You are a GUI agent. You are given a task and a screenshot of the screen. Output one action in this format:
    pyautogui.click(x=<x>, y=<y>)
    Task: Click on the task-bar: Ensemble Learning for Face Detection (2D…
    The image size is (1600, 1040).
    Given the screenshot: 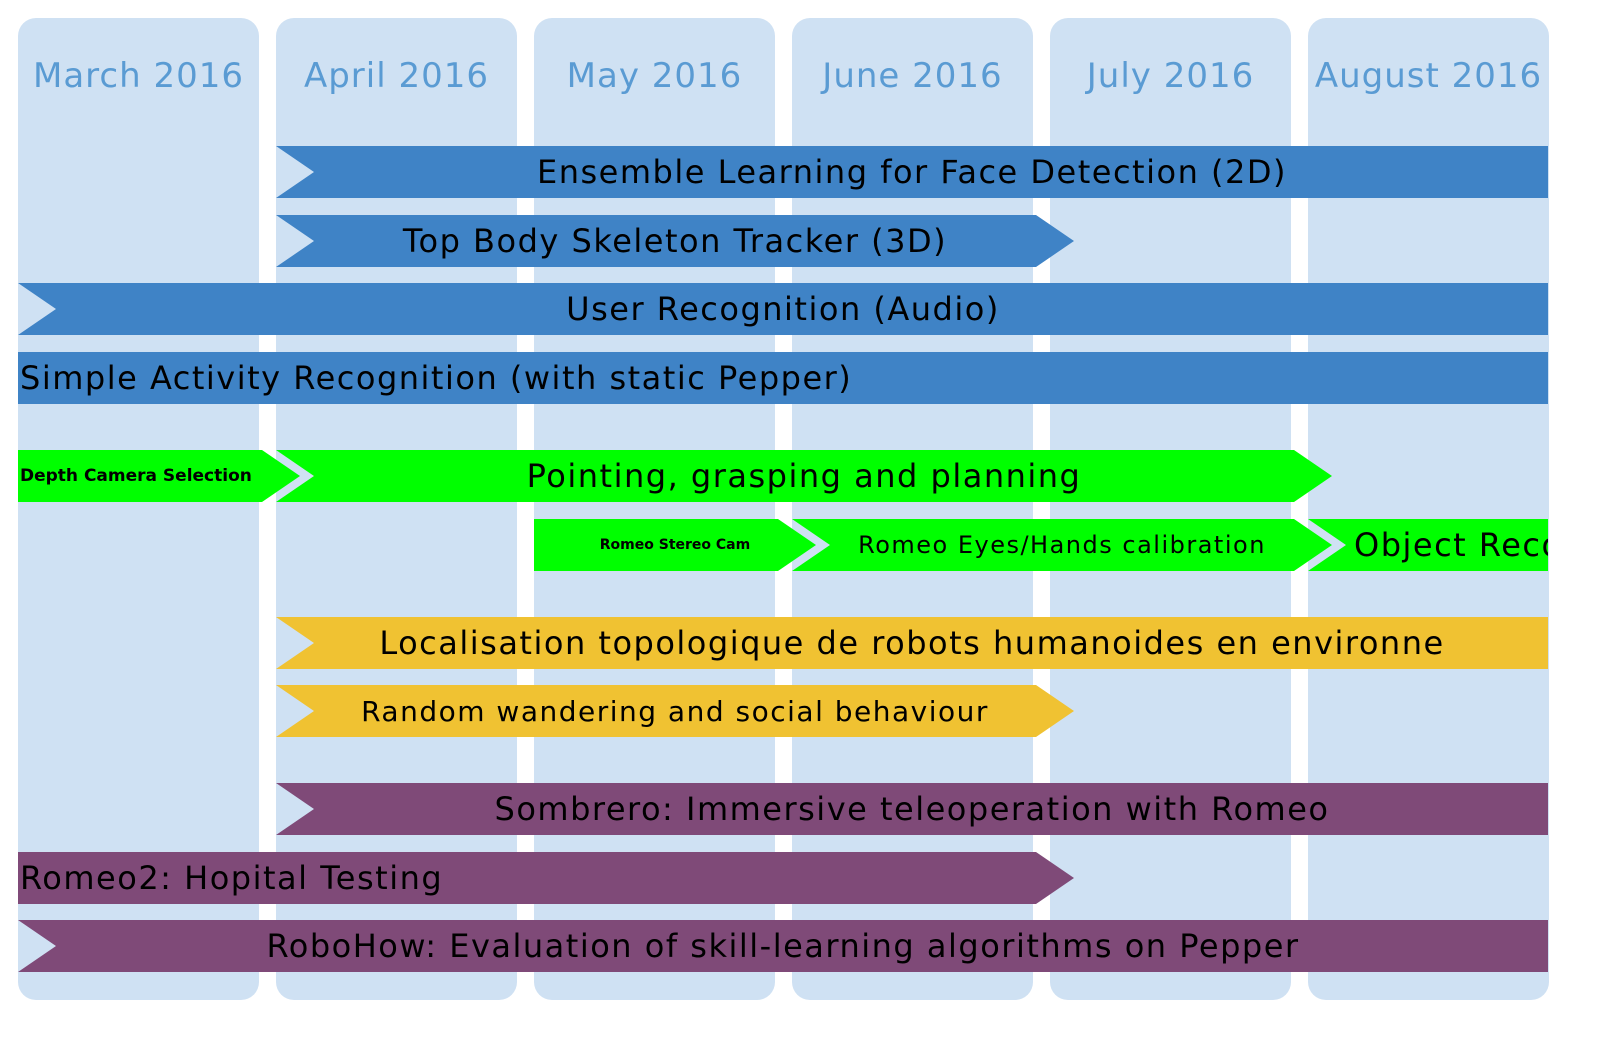 What is the action you would take?
    pyautogui.click(x=912, y=172)
    